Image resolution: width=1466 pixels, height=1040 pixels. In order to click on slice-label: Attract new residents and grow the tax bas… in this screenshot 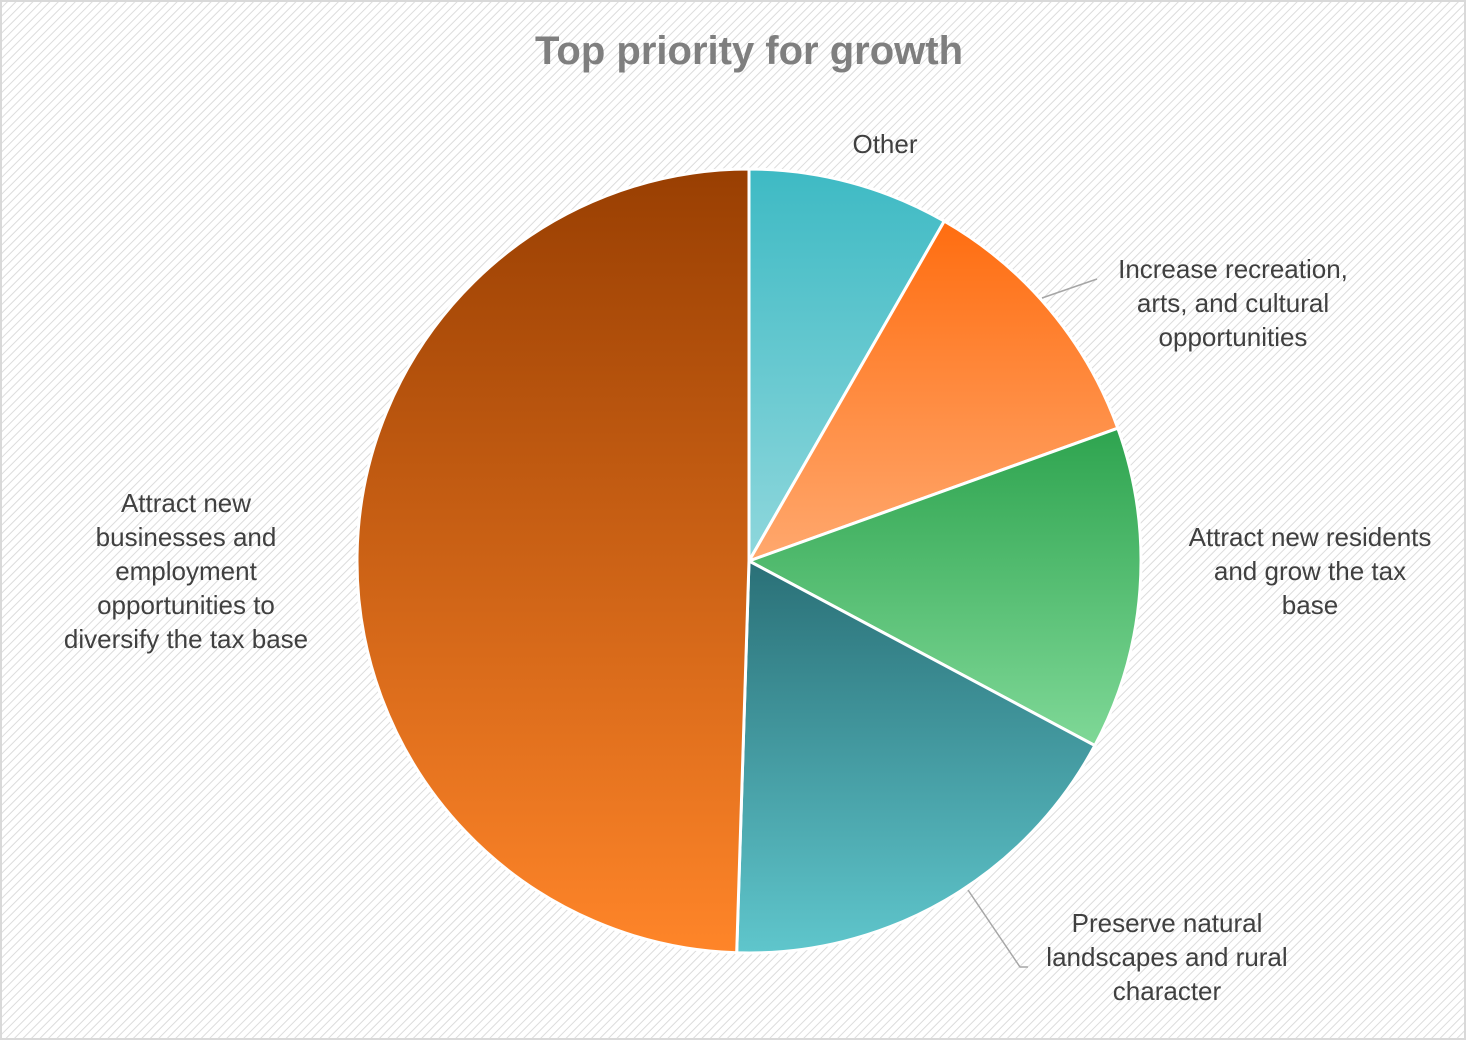, I will do `click(1310, 571)`.